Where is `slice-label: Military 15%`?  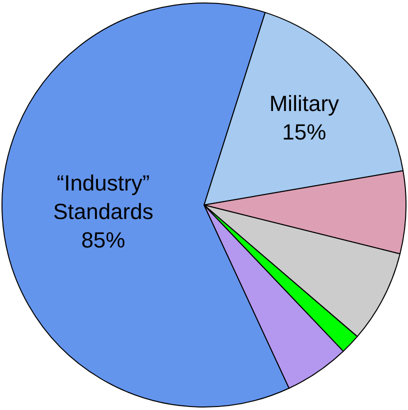 slice-label: Military 15% is located at coordinates (304, 117).